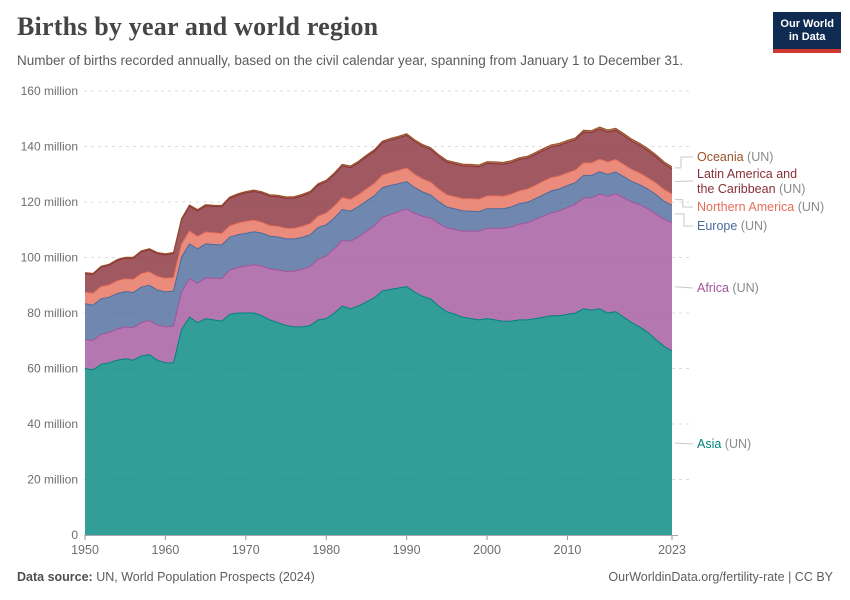  I want to click on x-tick-label-1970: 1970, so click(246, 550).